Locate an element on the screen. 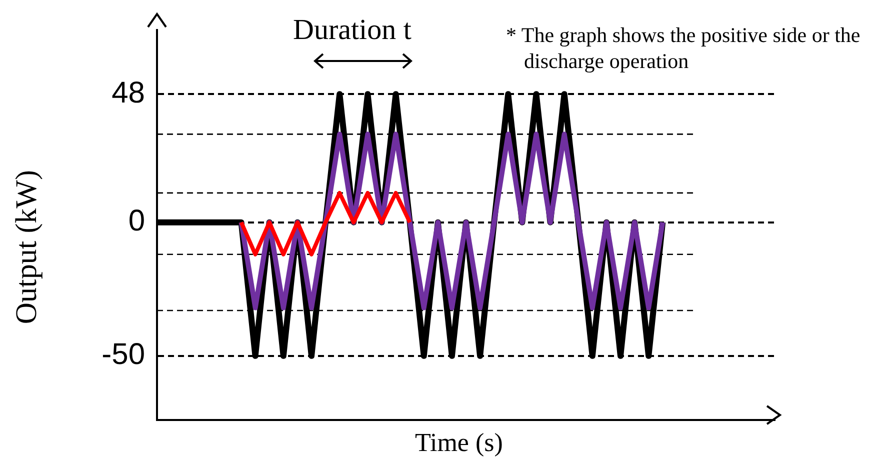 The image size is (890, 460). y-tick-label: -50 is located at coordinates (123, 355).